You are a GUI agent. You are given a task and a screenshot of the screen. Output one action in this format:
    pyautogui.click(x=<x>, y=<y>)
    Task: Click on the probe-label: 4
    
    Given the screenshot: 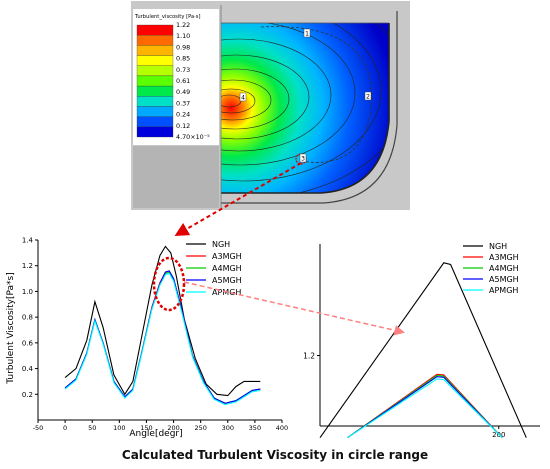 What is the action you would take?
    pyautogui.click(x=243, y=98)
    